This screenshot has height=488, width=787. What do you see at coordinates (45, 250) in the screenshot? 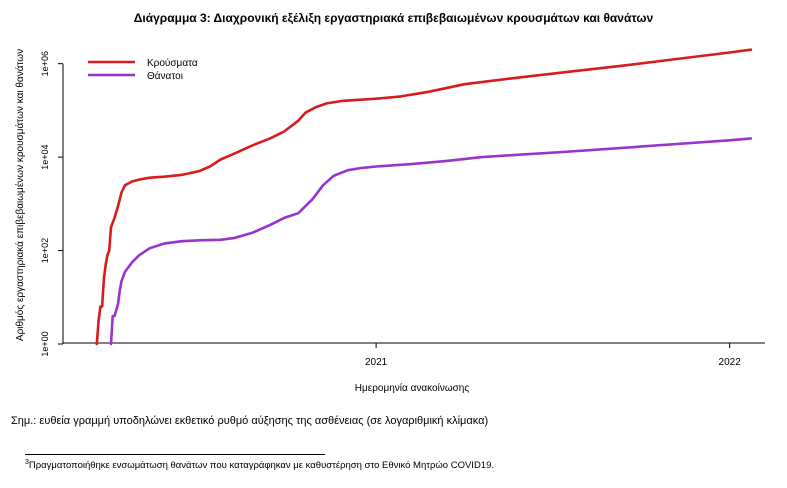
I see `y-tick-label: 1e+02` at bounding box center [45, 250].